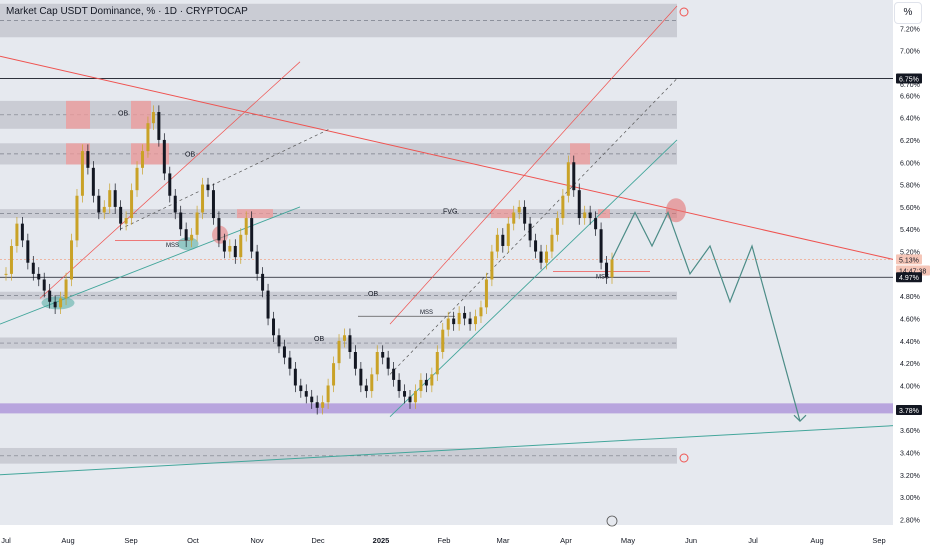 This screenshot has height=550, width=932. I want to click on y-tick-label: 4.40%, so click(910, 342).